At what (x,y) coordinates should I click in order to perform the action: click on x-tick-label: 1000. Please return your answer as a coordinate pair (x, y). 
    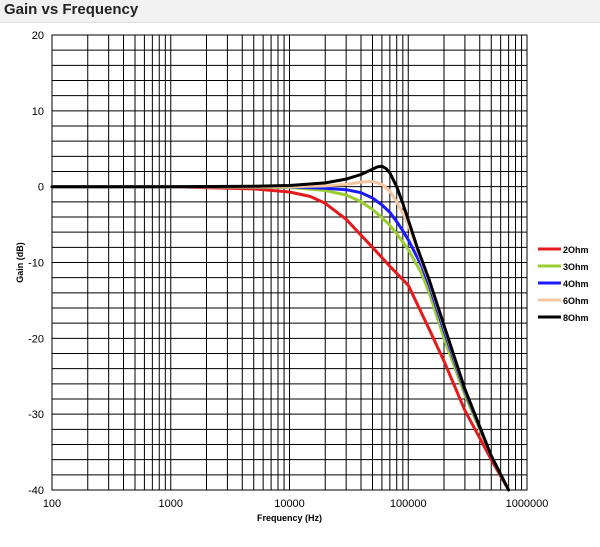
    Looking at the image, I should click on (171, 504).